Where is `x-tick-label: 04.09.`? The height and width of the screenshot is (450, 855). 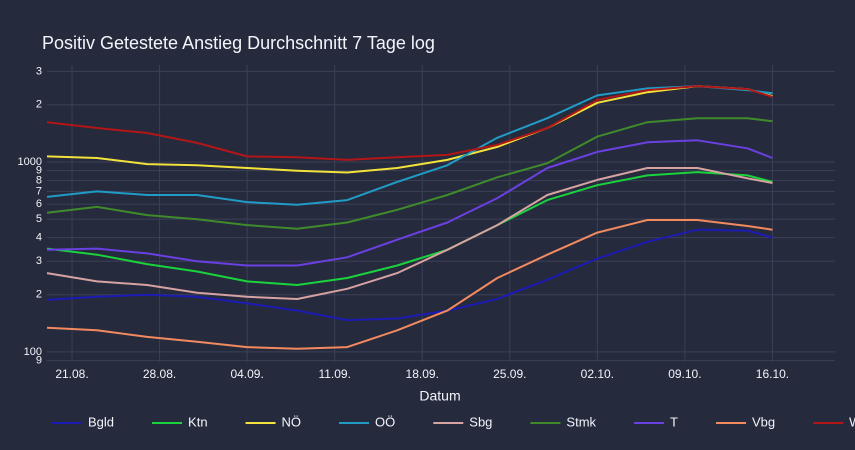
x-tick-label: 04.09. is located at coordinates (246, 374).